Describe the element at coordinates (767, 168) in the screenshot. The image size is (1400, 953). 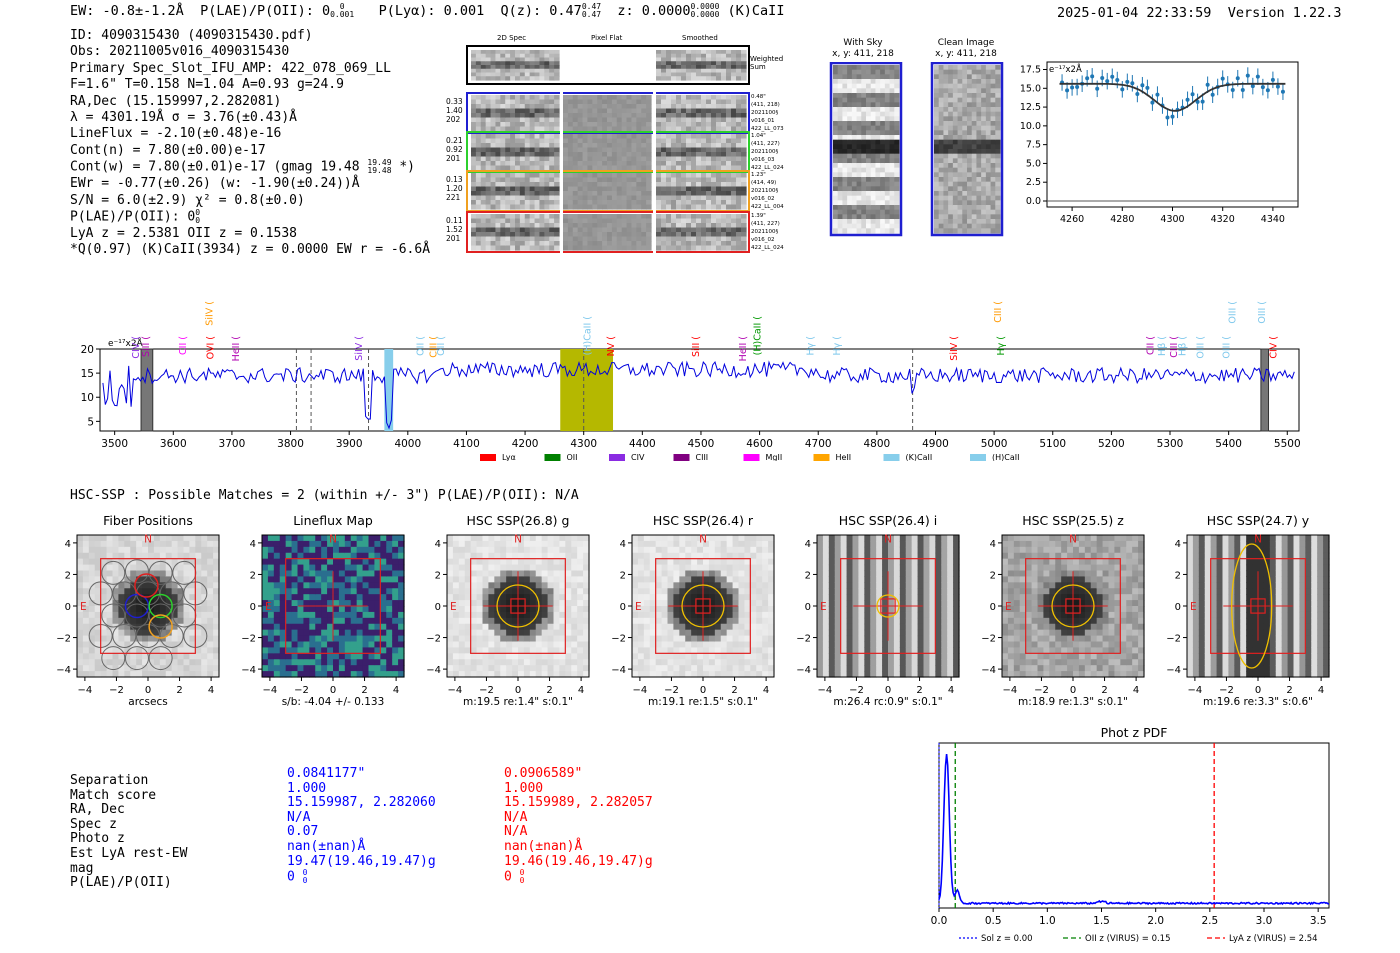
I see `cutout-info-line: 422_LL_024` at that location.